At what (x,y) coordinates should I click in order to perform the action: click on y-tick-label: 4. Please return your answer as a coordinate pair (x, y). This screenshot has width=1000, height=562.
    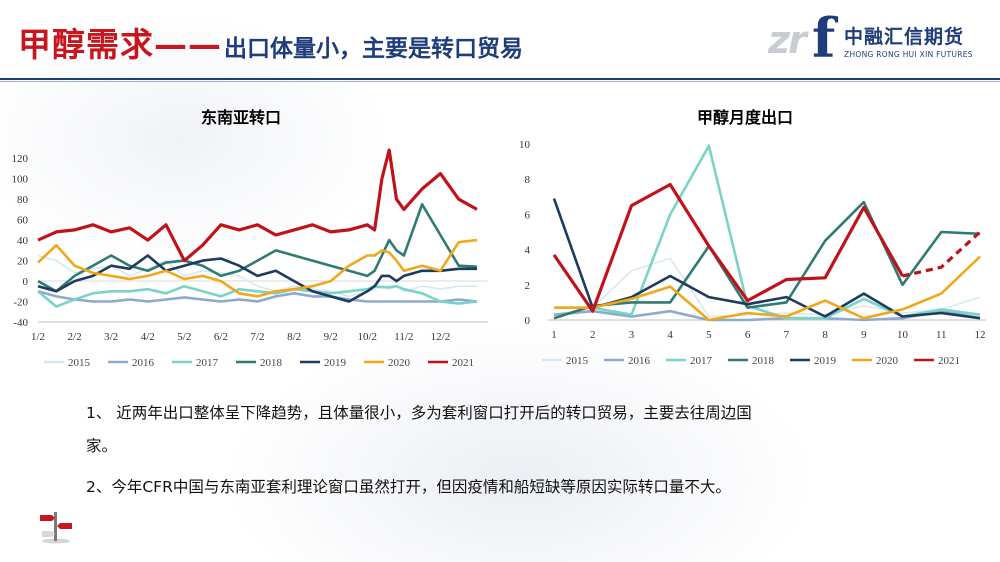
    Looking at the image, I should click on (528, 251).